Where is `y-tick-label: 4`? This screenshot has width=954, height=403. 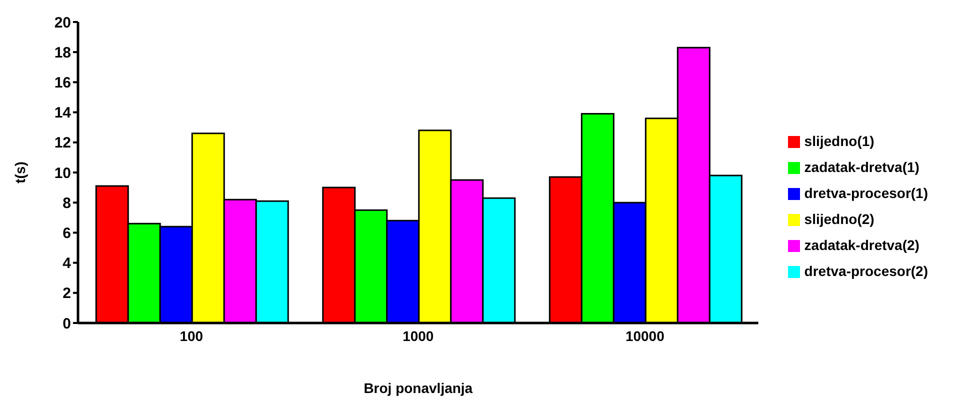 y-tick-label: 4 is located at coordinates (67, 263).